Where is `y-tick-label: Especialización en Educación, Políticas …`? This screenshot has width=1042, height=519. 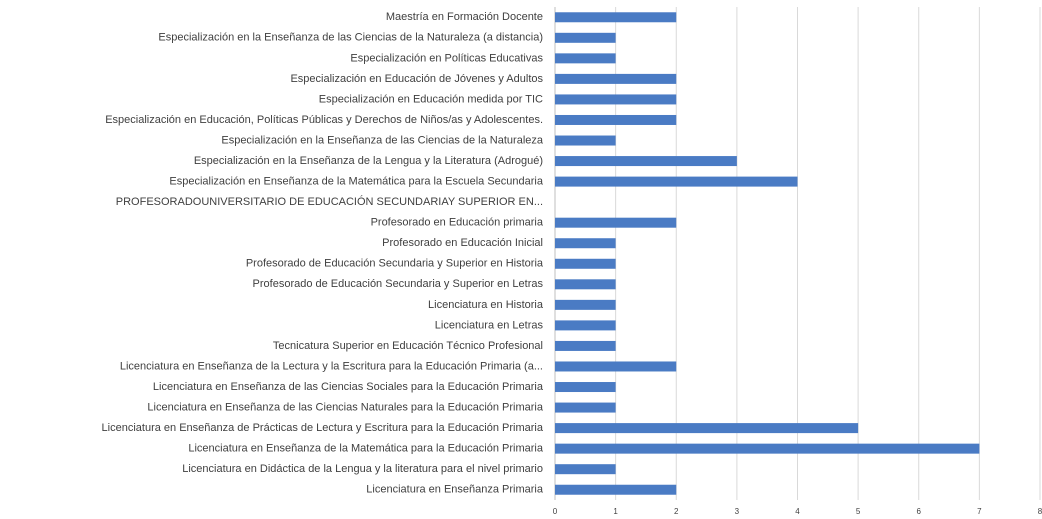
y-tick-label: Especialización en Educación, Políticas … is located at coordinates (324, 120).